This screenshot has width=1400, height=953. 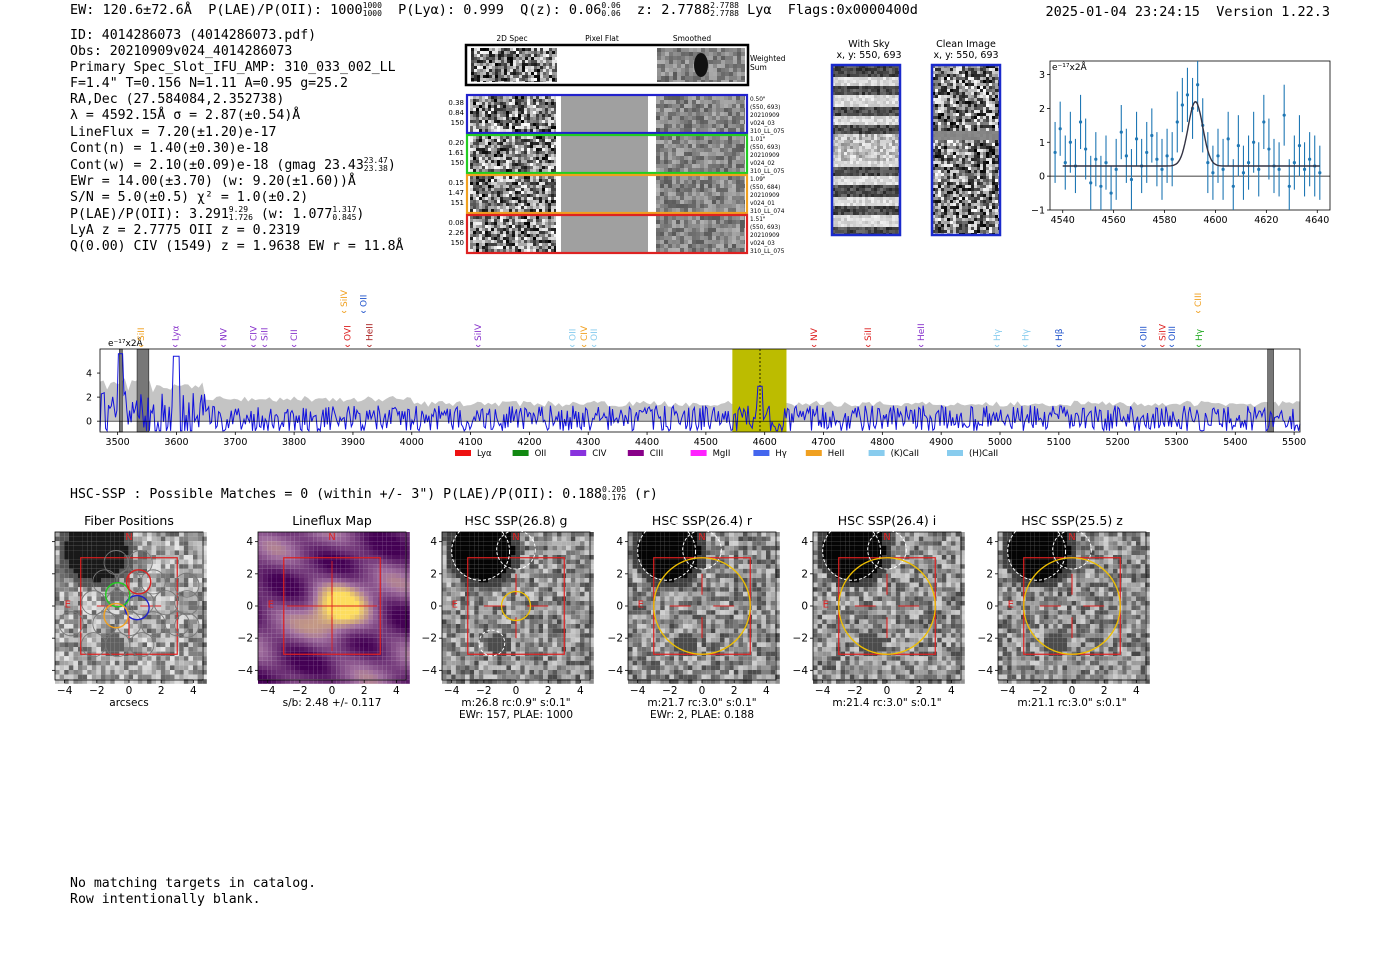 What do you see at coordinates (1164, 220) in the screenshot?
I see `zoom-xtick-label: 4580` at bounding box center [1164, 220].